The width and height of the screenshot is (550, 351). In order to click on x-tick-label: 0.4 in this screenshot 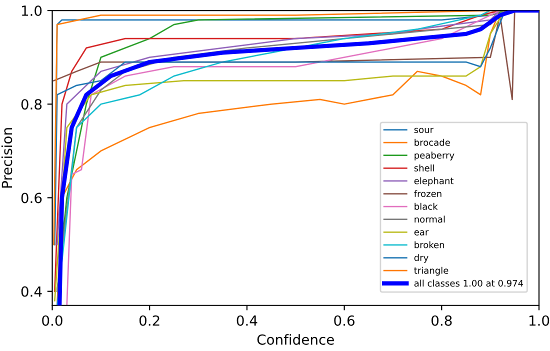, I will do `click(247, 320)`.